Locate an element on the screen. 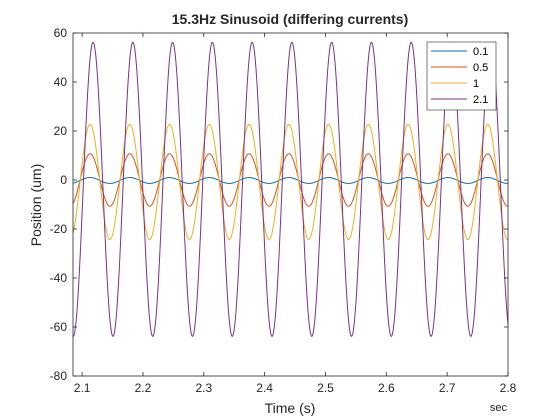 The height and width of the screenshot is (420, 560). legend-entry-label: 0.1 is located at coordinates (480, 52).